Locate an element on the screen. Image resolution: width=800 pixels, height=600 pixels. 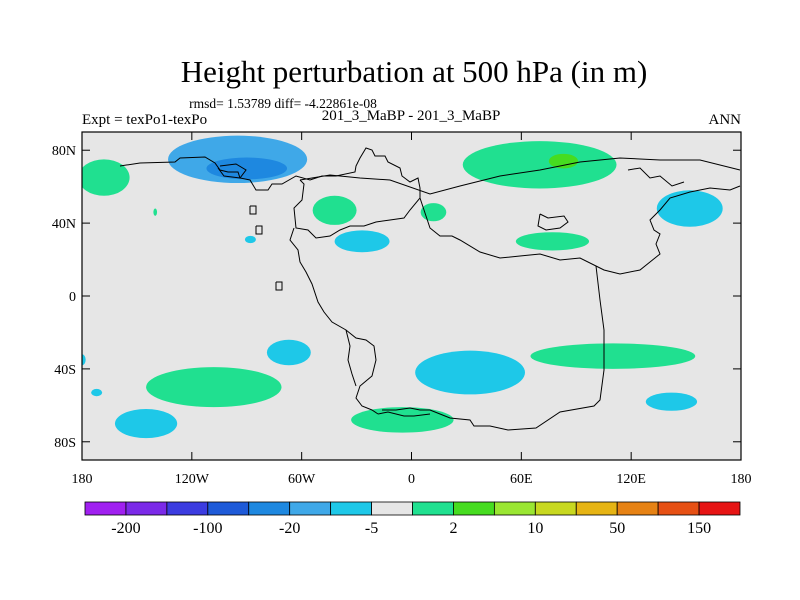
y-tick-label: 40N is located at coordinates (64, 224).